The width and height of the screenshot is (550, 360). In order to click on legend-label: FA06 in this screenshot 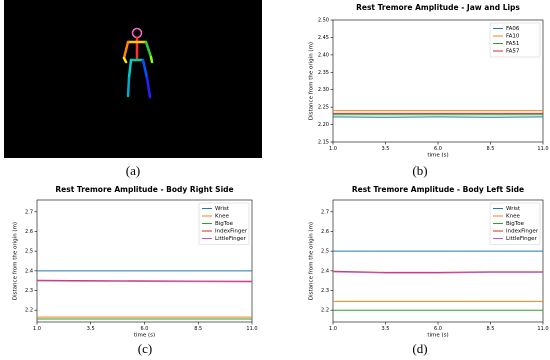, I will do `click(513, 29)`.